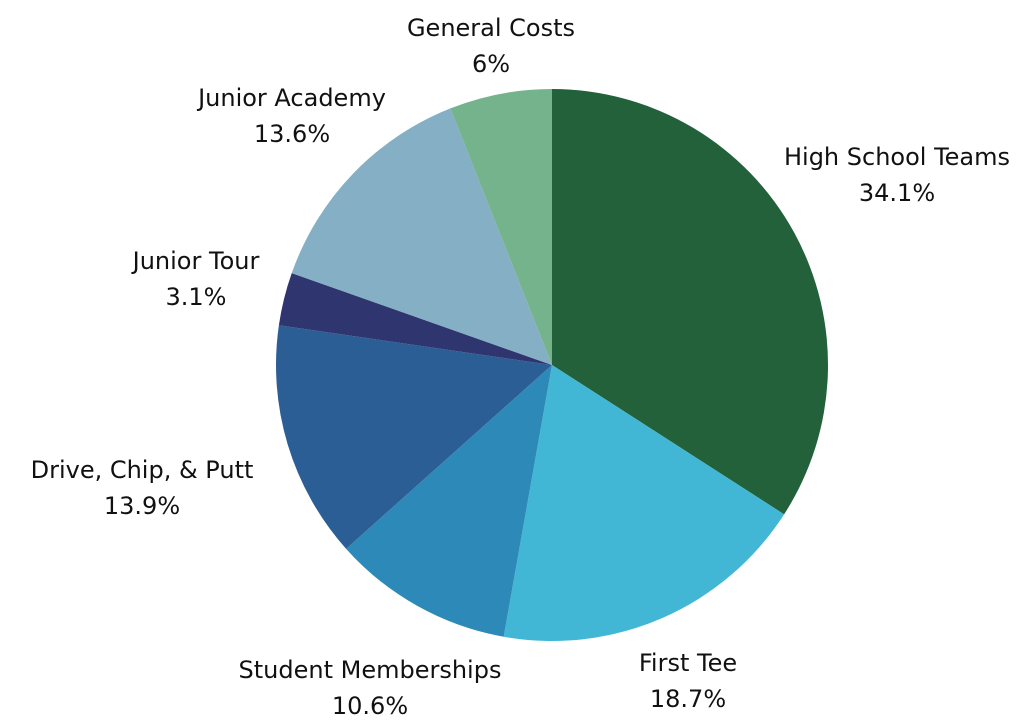  What do you see at coordinates (196, 297) in the screenshot?
I see `slice-value-junior-tour: 3.1%` at bounding box center [196, 297].